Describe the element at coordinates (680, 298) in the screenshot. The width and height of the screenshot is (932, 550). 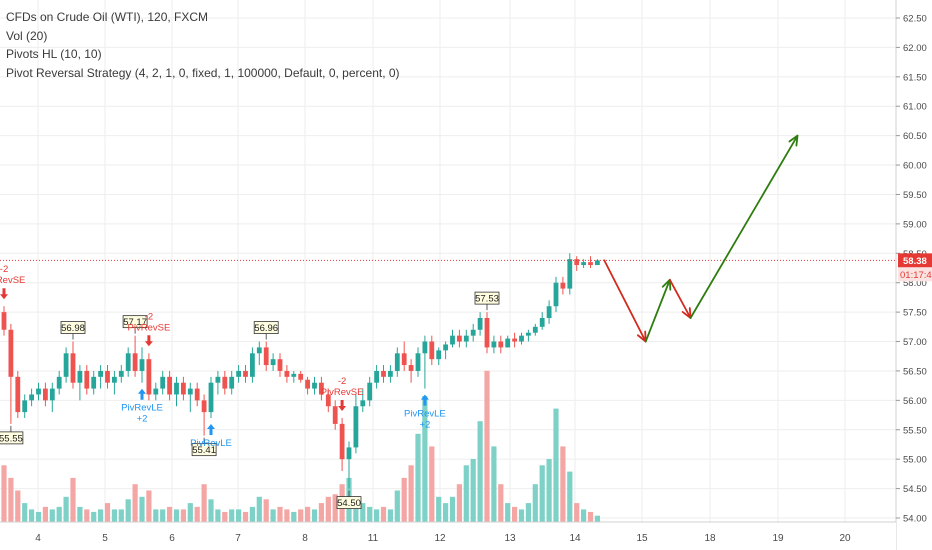
I see `projection-segment` at that location.